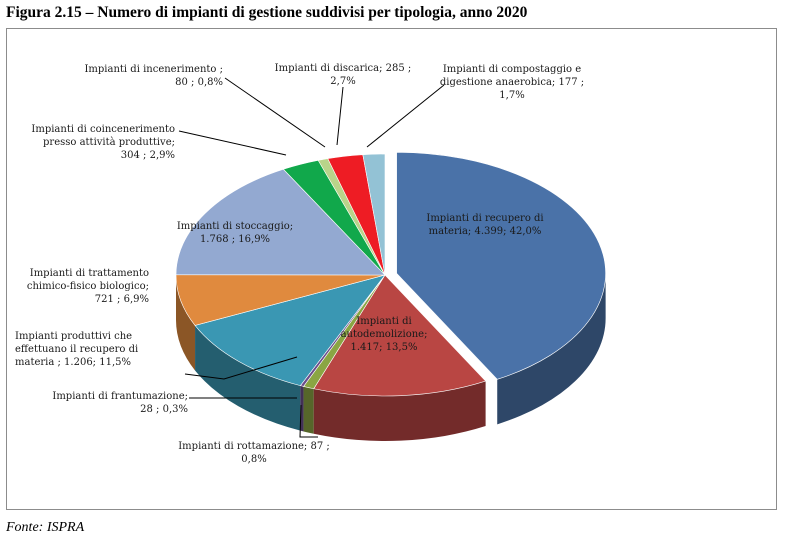  I want to click on data-label-3: Impianti di frantumazione; 28 ; 0,3%, so click(120, 403).